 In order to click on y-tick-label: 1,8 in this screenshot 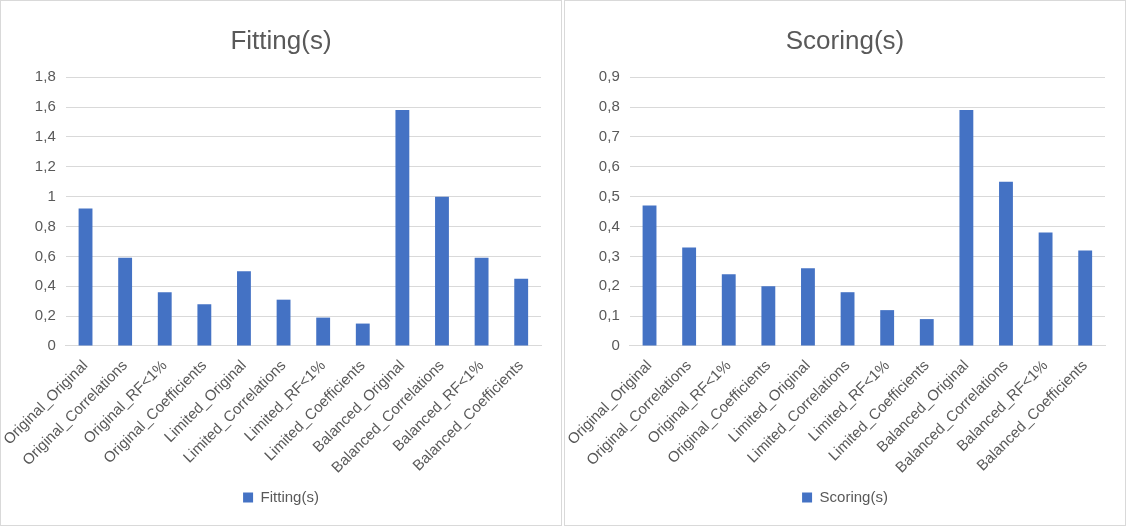, I will do `click(45, 76)`.